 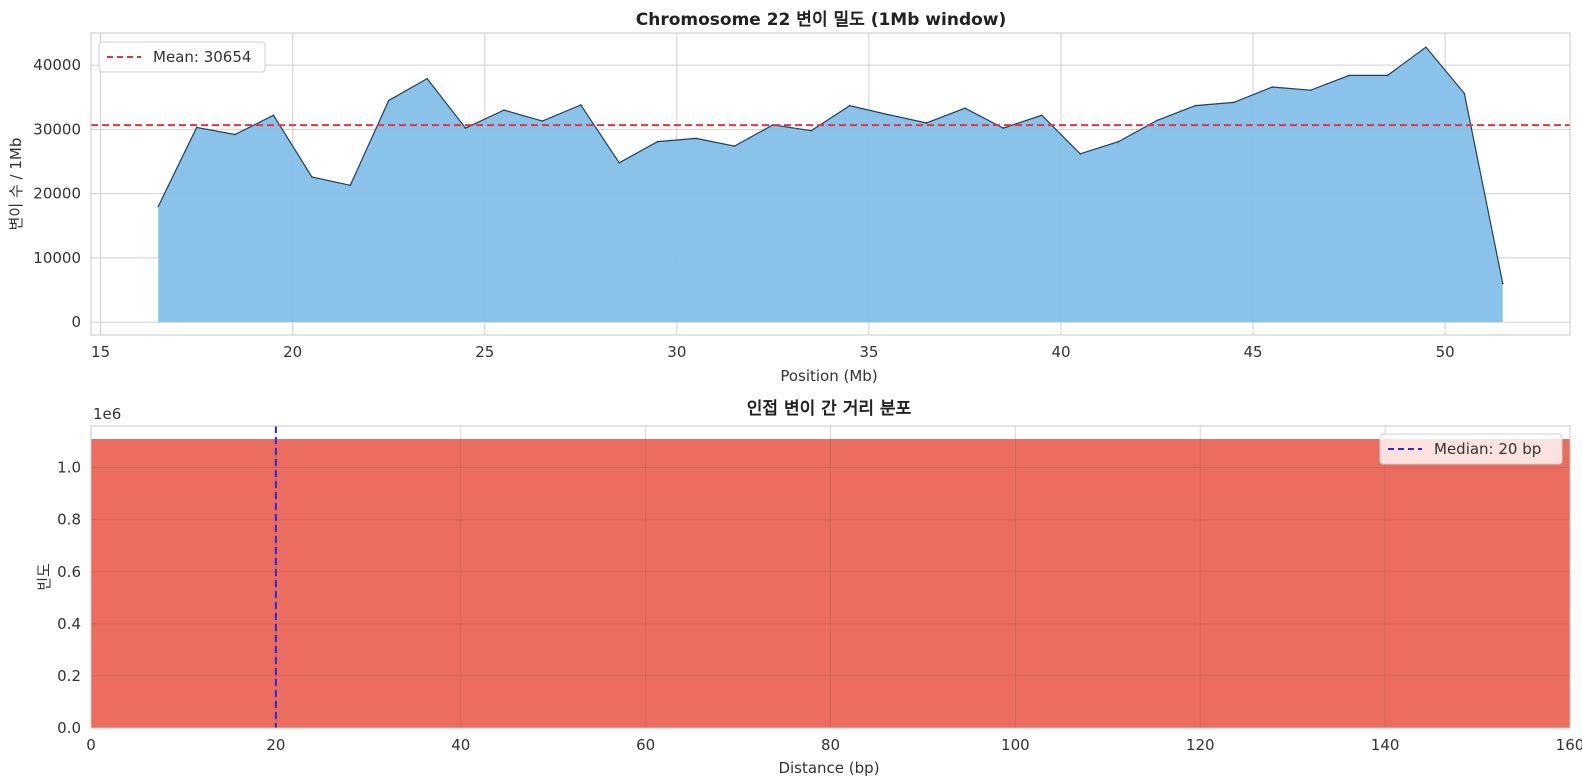 I want to click on histogram-legend-box, so click(x=1471, y=449).